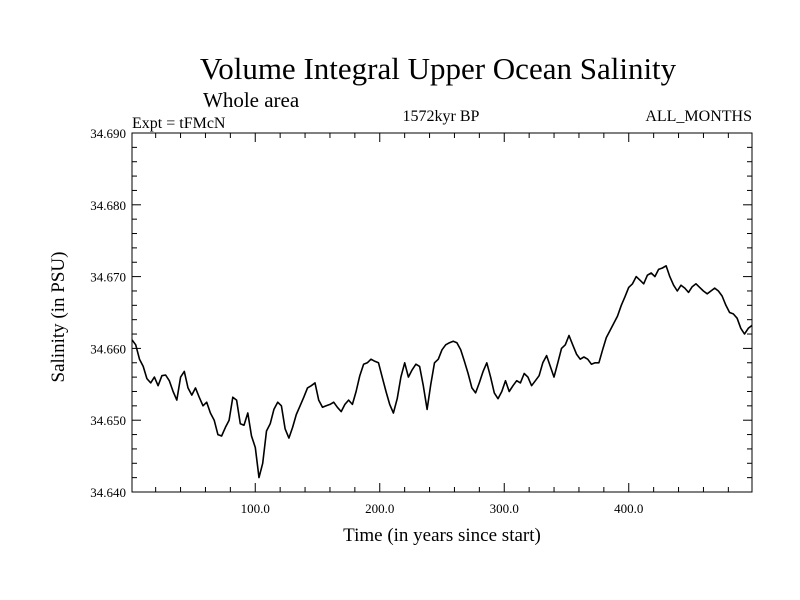 The height and width of the screenshot is (600, 800). I want to click on x-tick-label: 100.0, so click(255, 508).